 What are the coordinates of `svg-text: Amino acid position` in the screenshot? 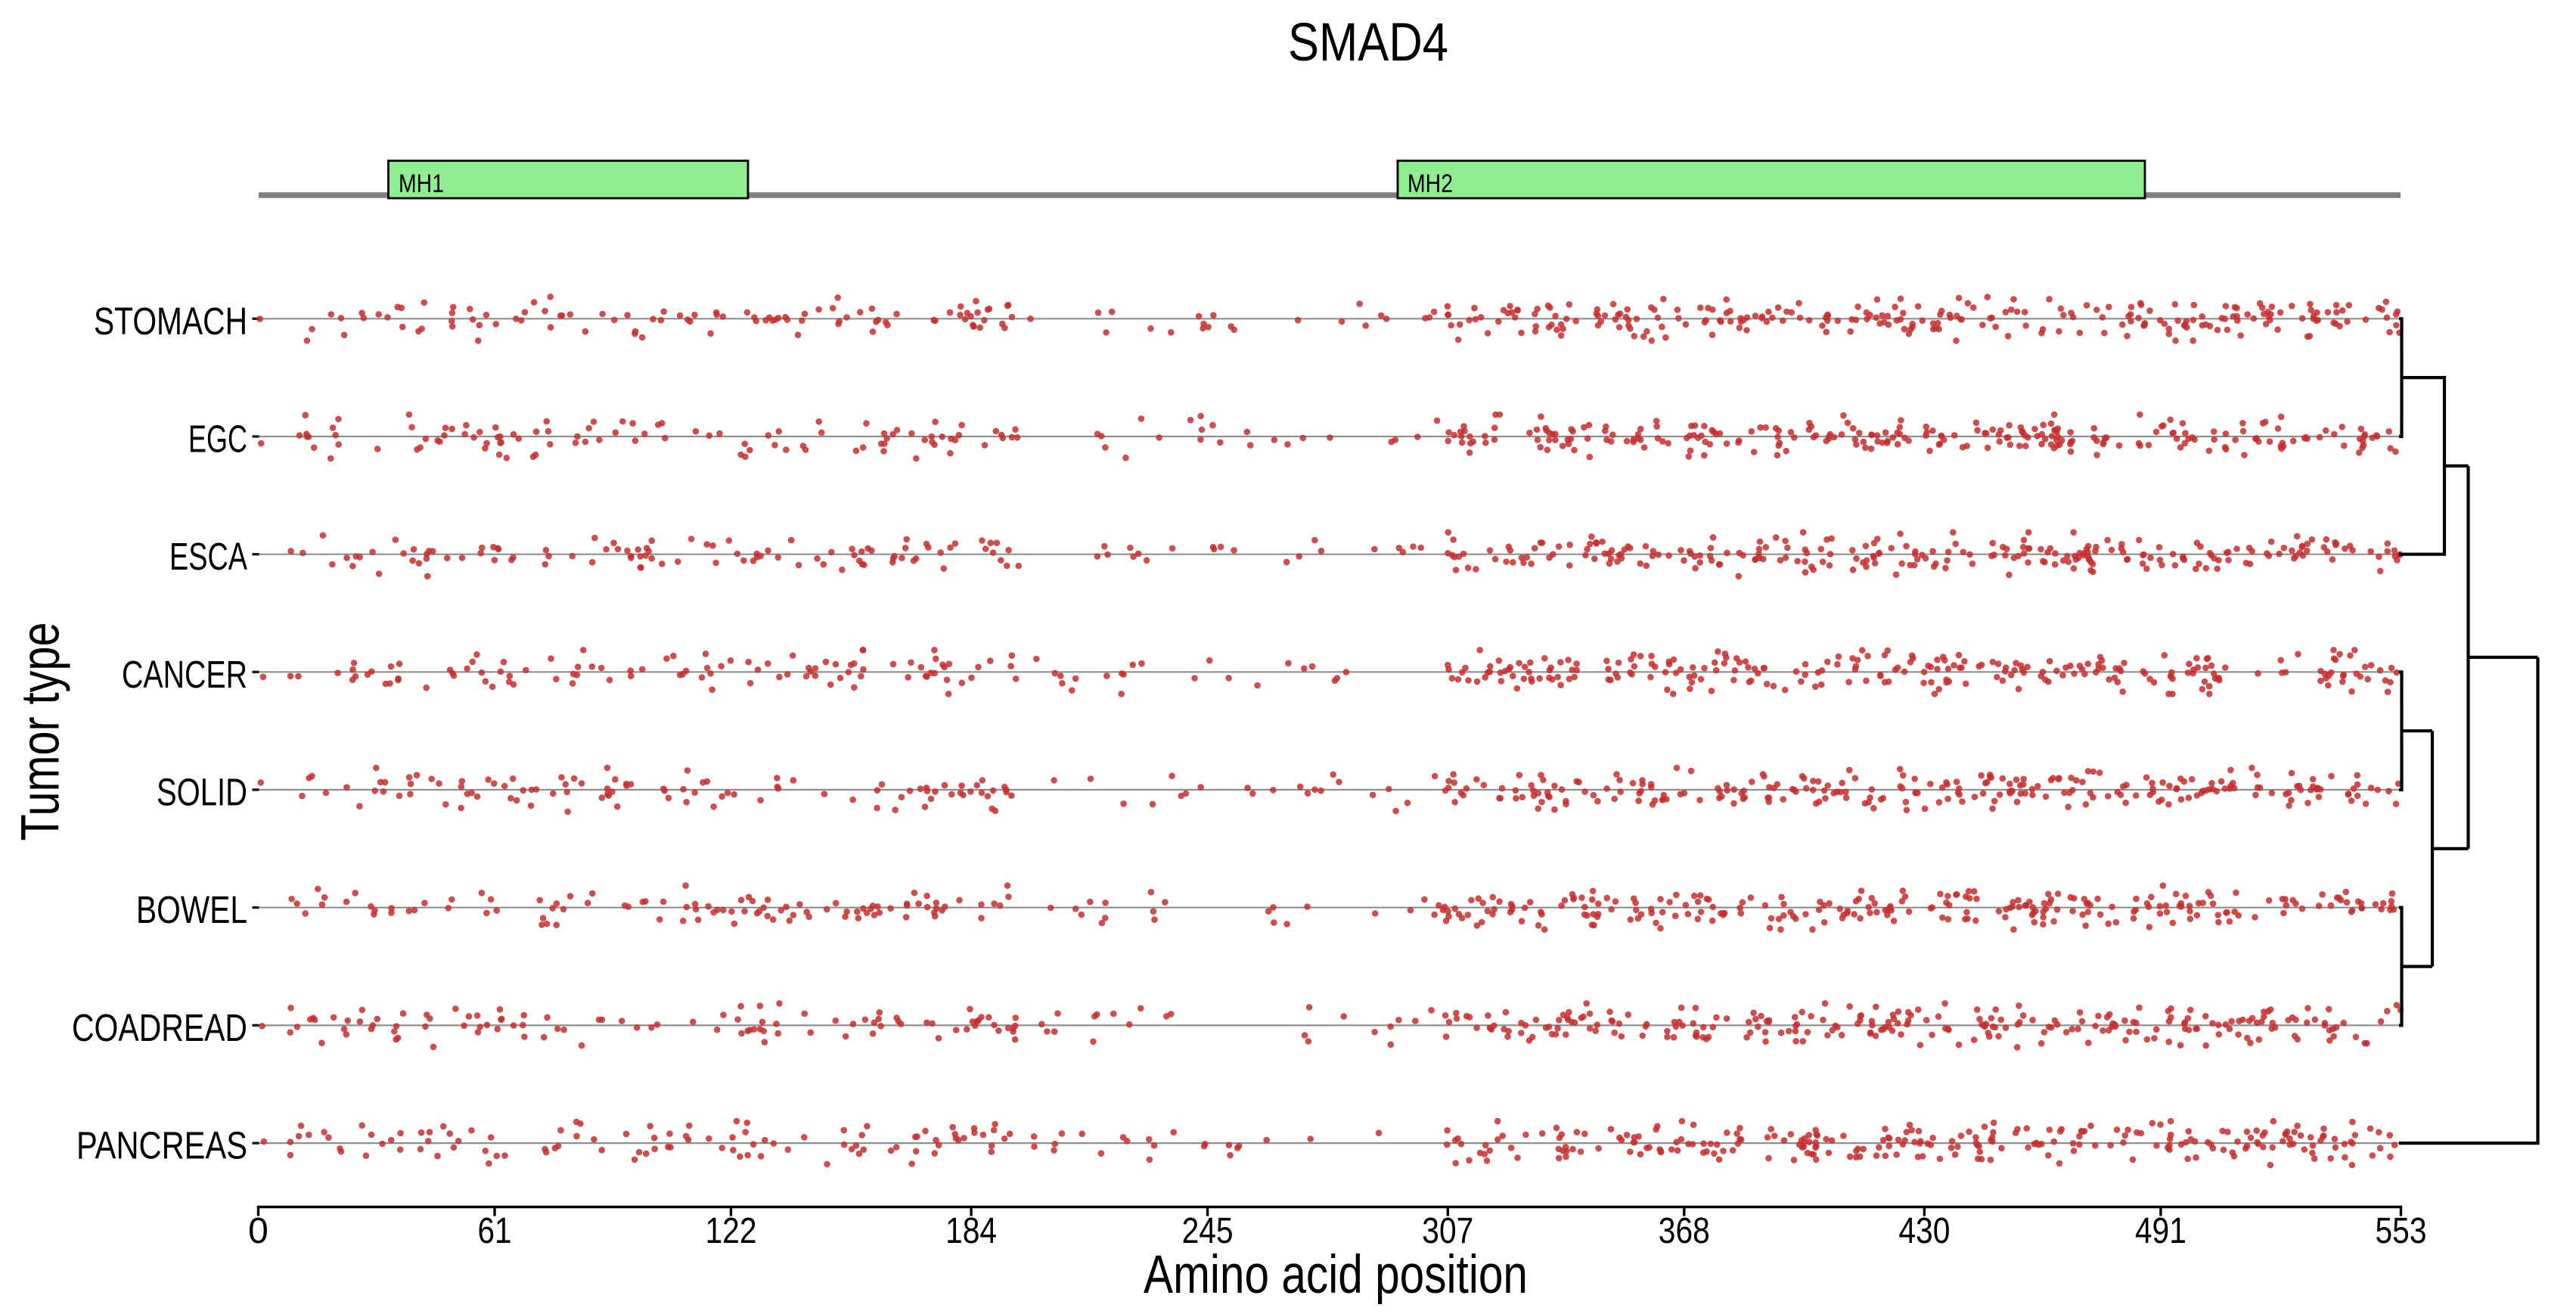 It's located at (1336, 1275).